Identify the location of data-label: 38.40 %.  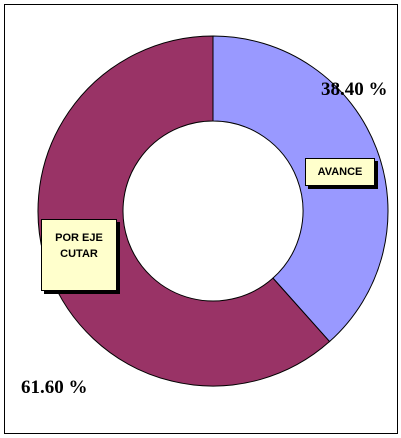
(354, 89).